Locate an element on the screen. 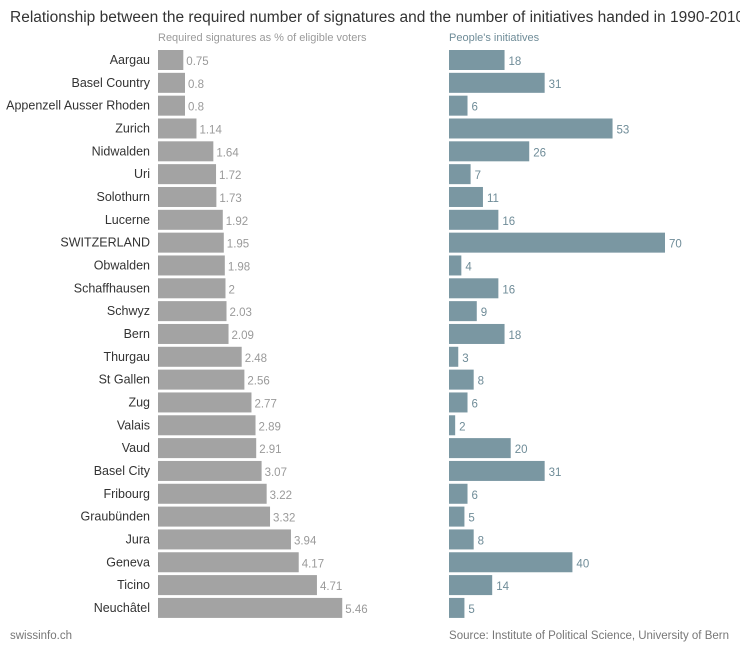  signatures-value-label: 3.22 is located at coordinates (281, 496).